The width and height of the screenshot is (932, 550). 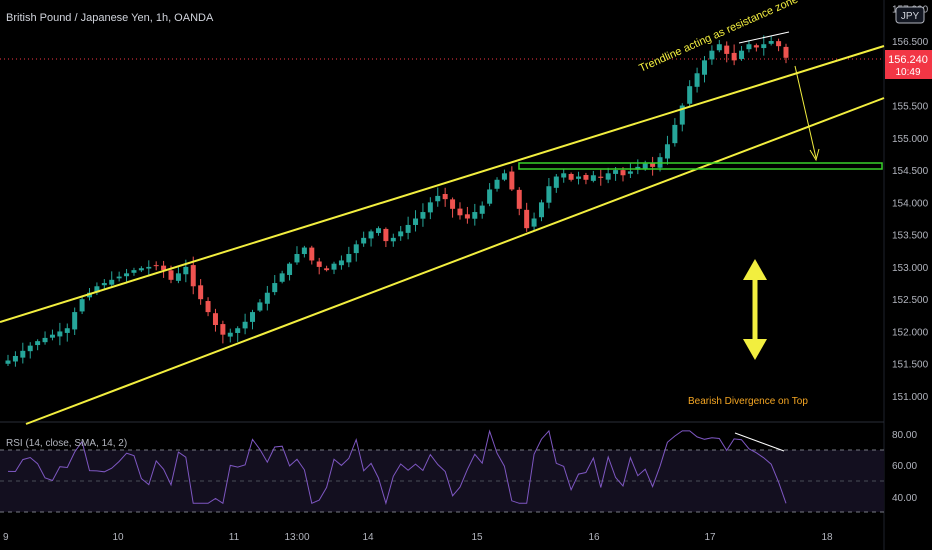 I want to click on time-tick-label: 14, so click(x=368, y=537).